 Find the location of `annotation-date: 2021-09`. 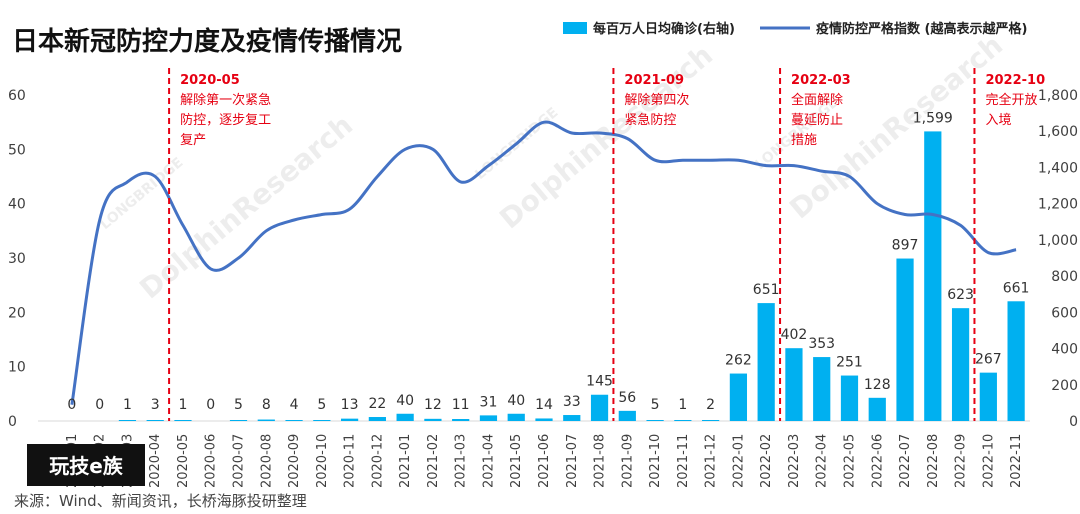

annotation-date: 2021-09 is located at coordinates (654, 80).